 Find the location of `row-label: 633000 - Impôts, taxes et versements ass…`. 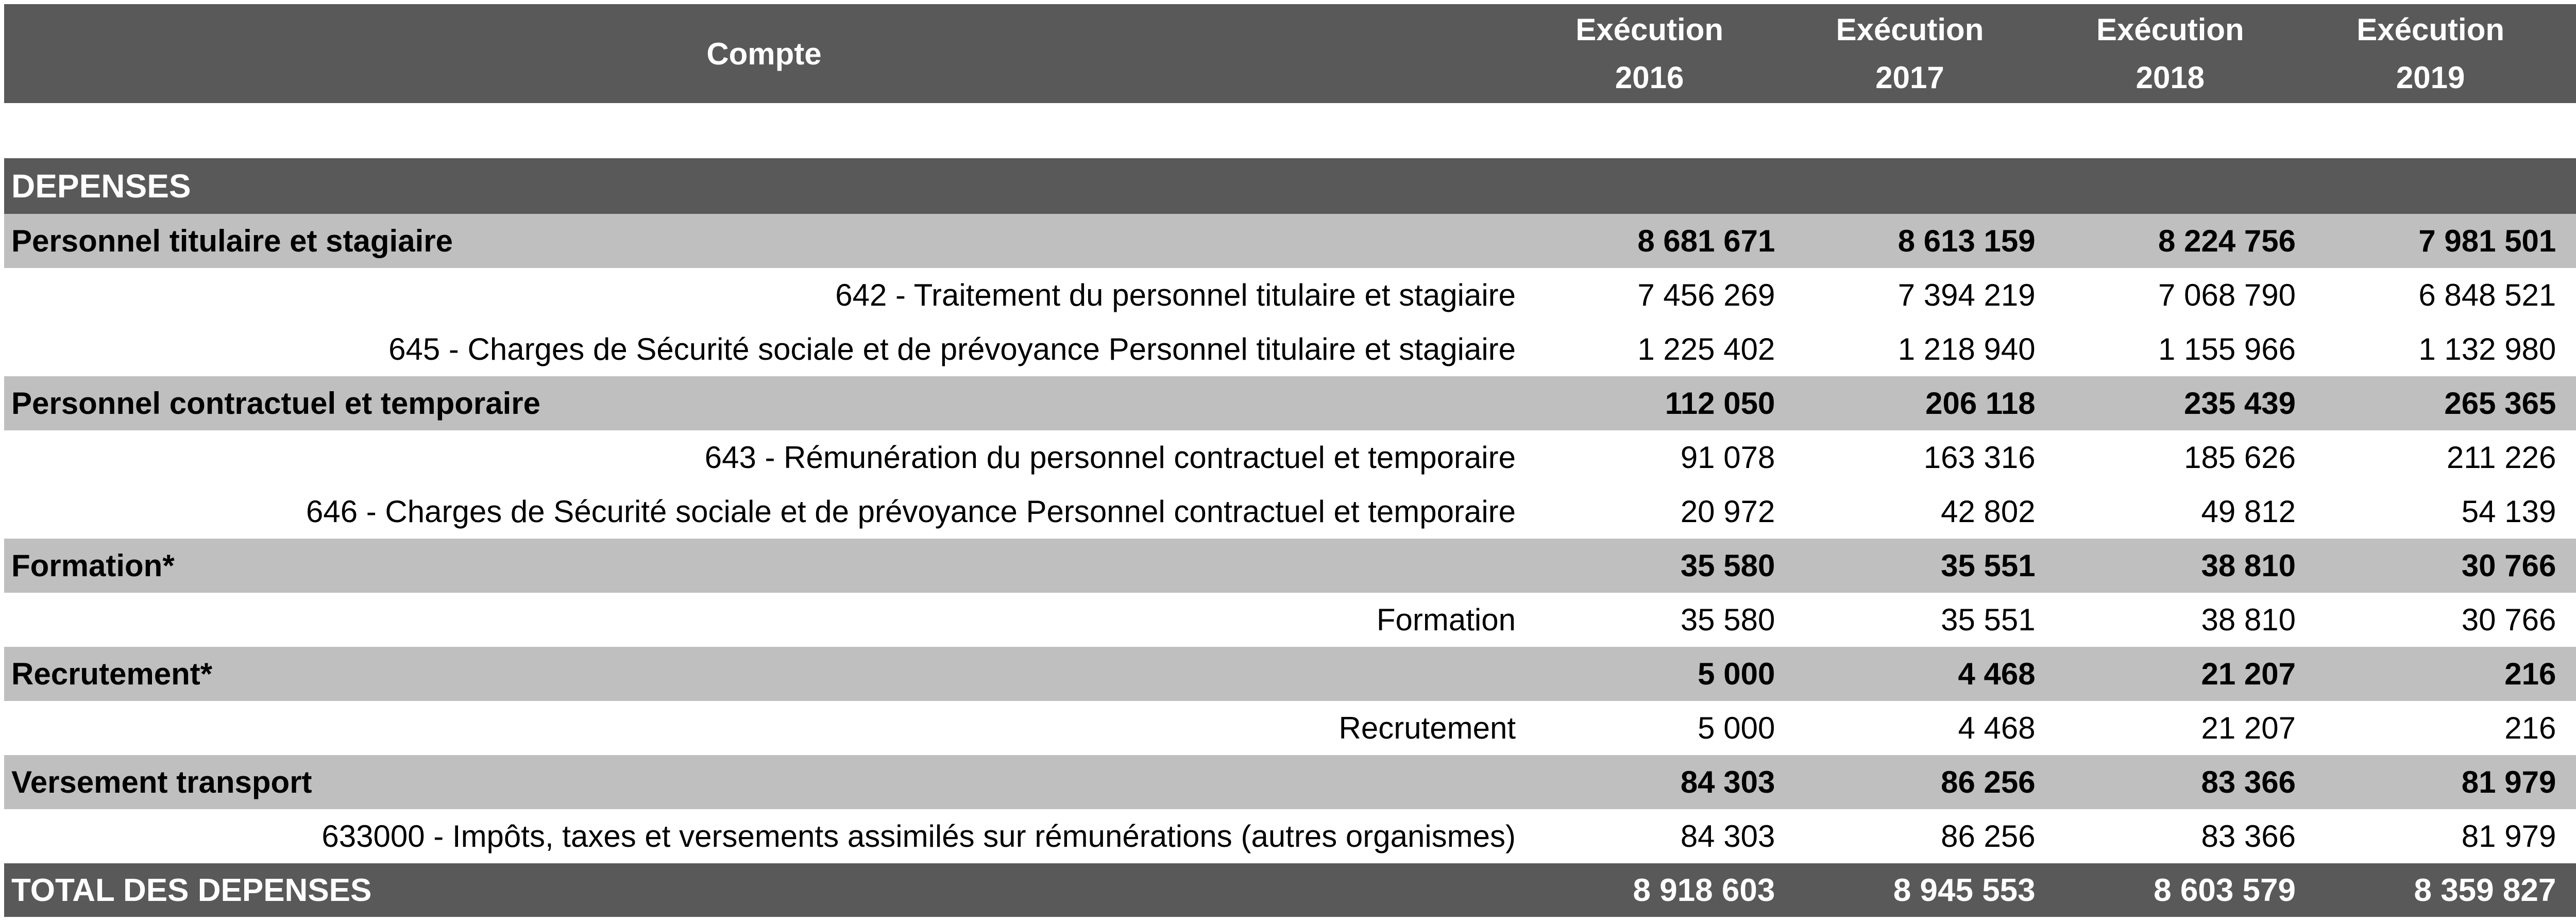

row-label: 633000 - Impôts, taxes et versements ass… is located at coordinates (918, 836).